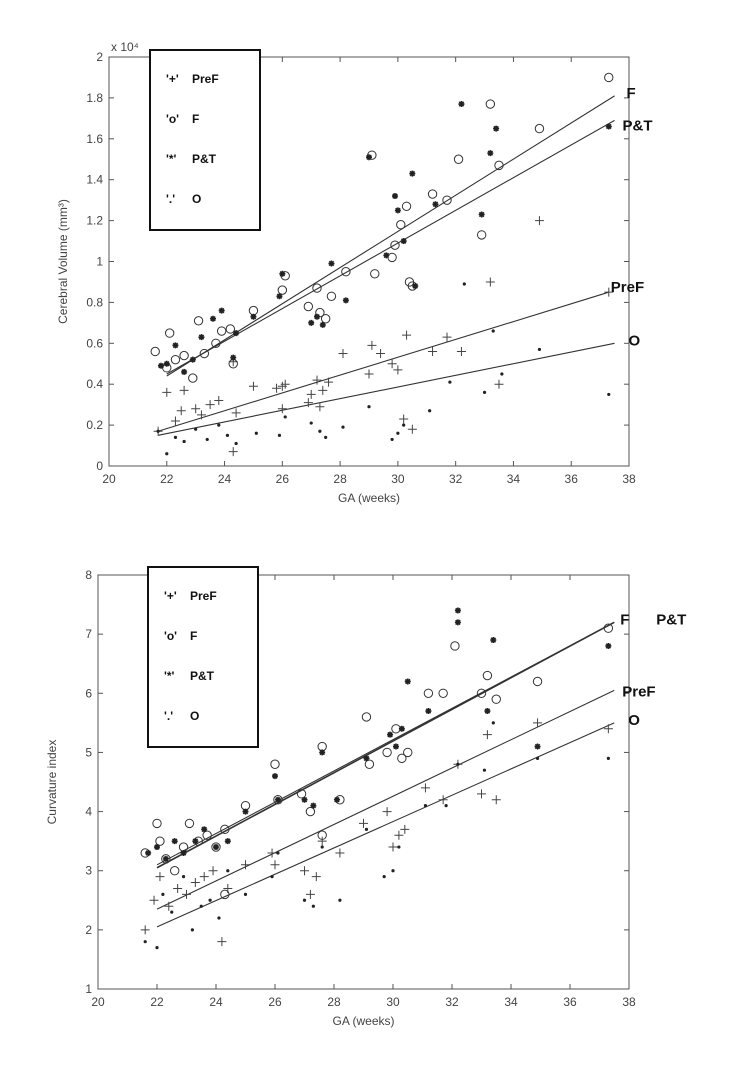 The width and height of the screenshot is (756, 1081). Describe the element at coordinates (629, 1002) in the screenshot. I see `x-tick-label: 38` at that location.